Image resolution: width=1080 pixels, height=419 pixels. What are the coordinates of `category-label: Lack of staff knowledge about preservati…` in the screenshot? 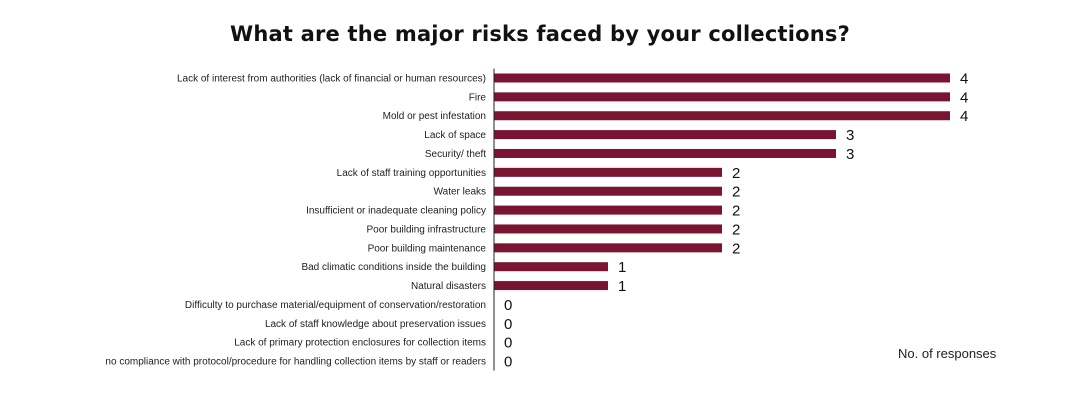 It's located at (375, 324).